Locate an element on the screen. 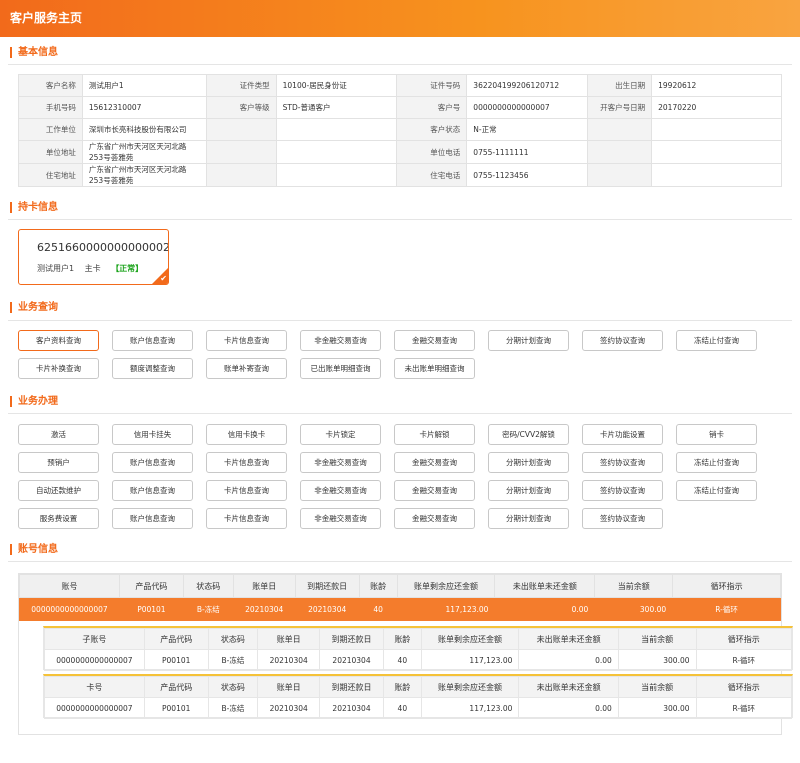 This screenshot has width=800, height=763. handle-button: 卡片功能设置 is located at coordinates (622, 434).